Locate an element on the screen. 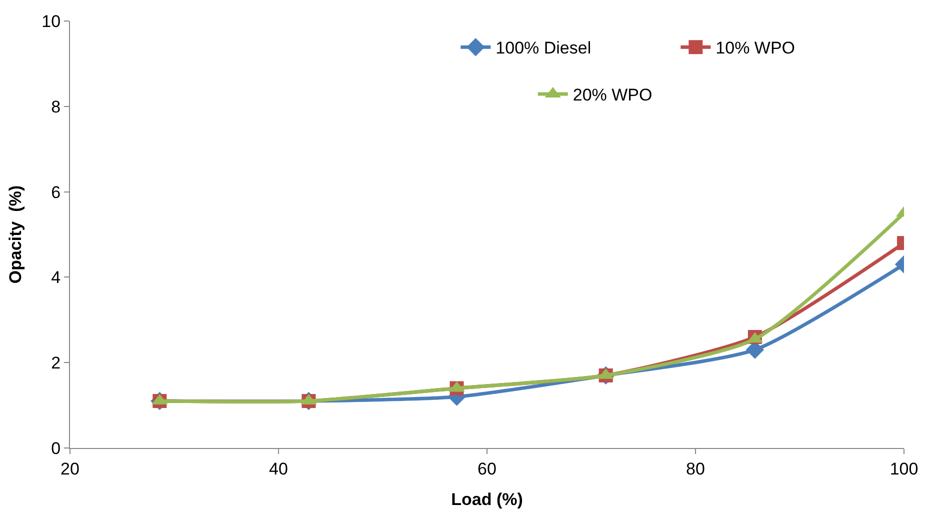  y-tick-label: 2 is located at coordinates (56, 363).